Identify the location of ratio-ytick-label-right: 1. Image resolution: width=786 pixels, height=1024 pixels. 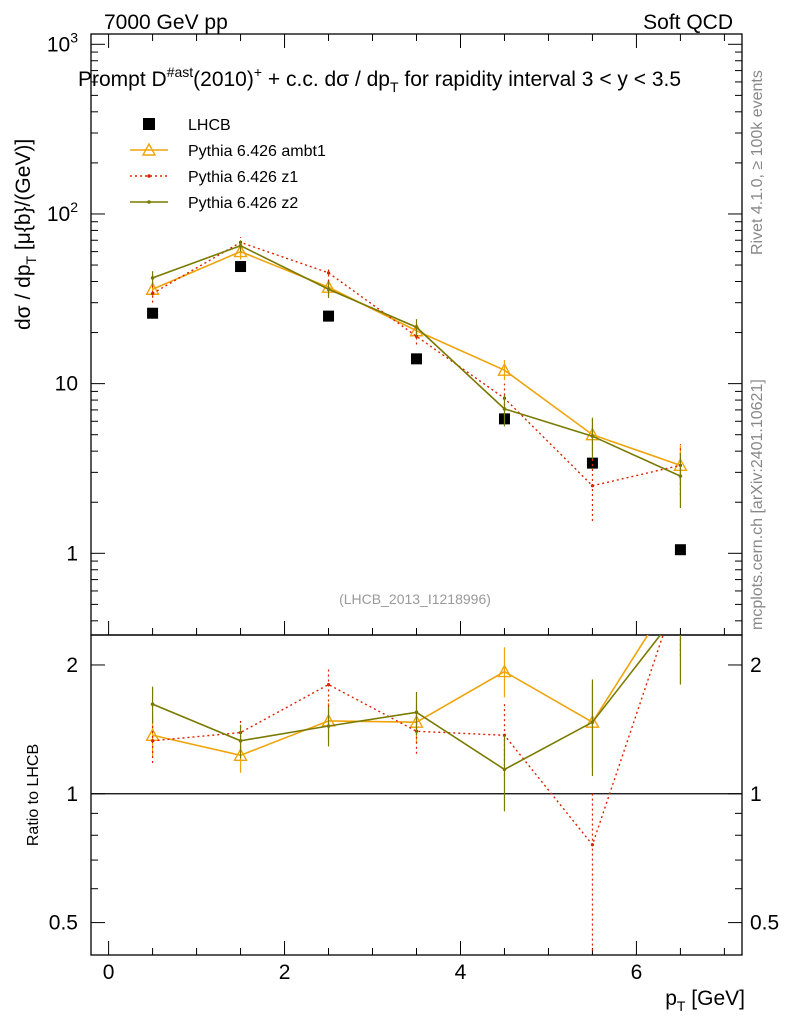
(756, 794).